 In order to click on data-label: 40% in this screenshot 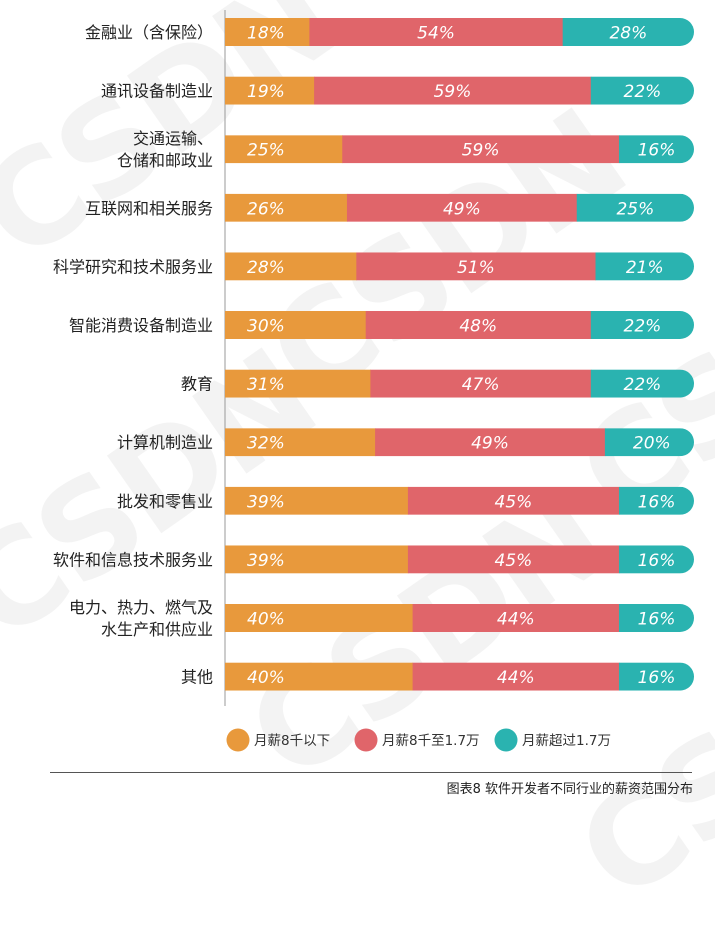, I will do `click(266, 678)`.